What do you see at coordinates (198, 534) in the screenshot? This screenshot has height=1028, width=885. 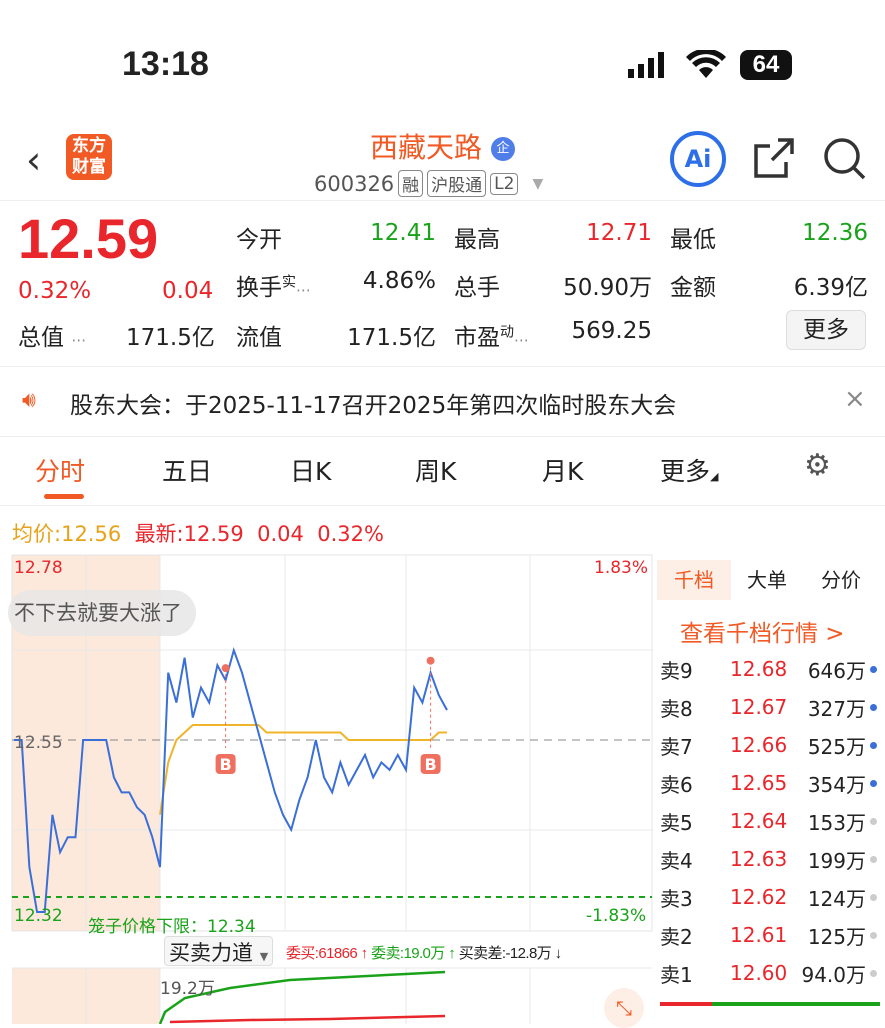 I see `chart-legend: 均价:12.56 最新:12.59 0.04 0.32%` at bounding box center [198, 534].